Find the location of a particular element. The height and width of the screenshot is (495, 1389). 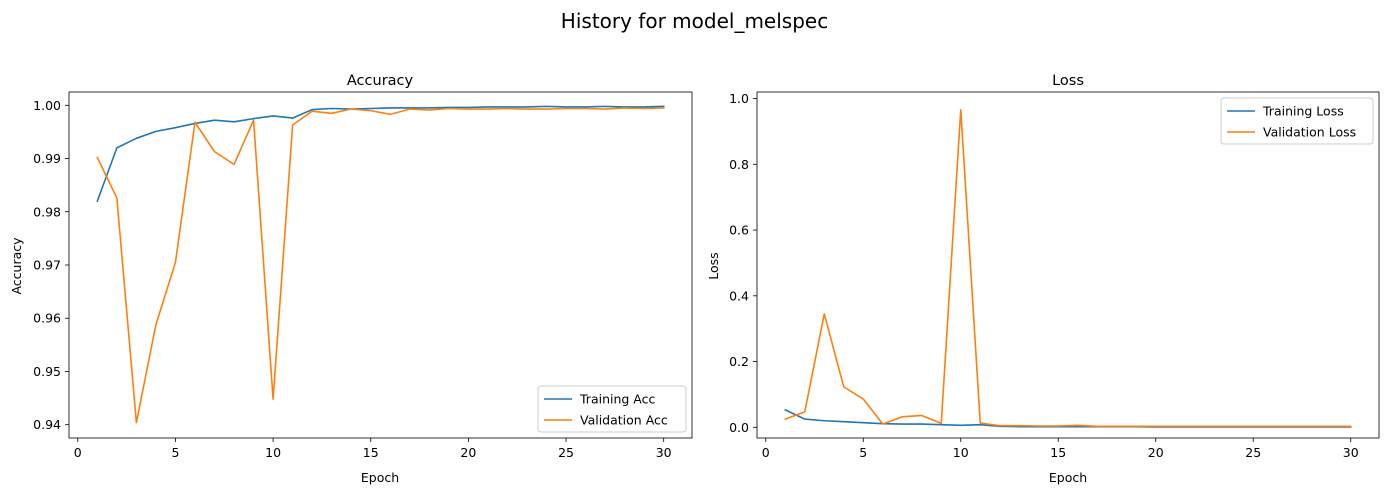

loss-y-tick-label: 0.0 is located at coordinates (739, 427).